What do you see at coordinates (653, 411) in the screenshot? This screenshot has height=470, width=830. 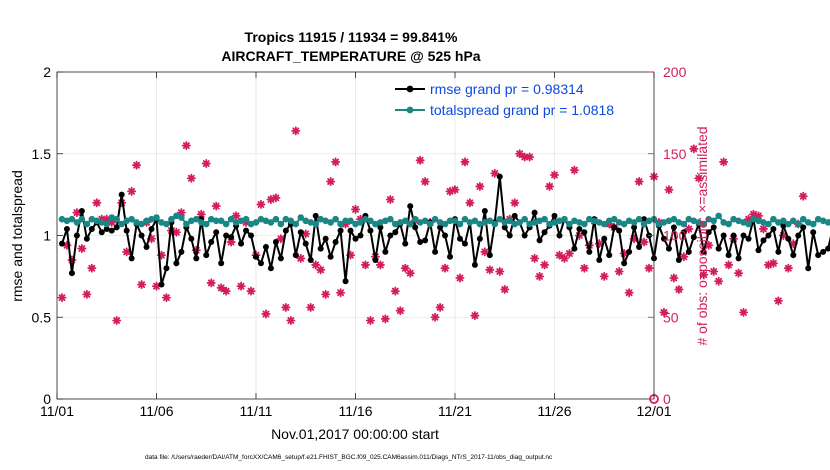 I see `x-tick-label: 12/01` at bounding box center [653, 411].